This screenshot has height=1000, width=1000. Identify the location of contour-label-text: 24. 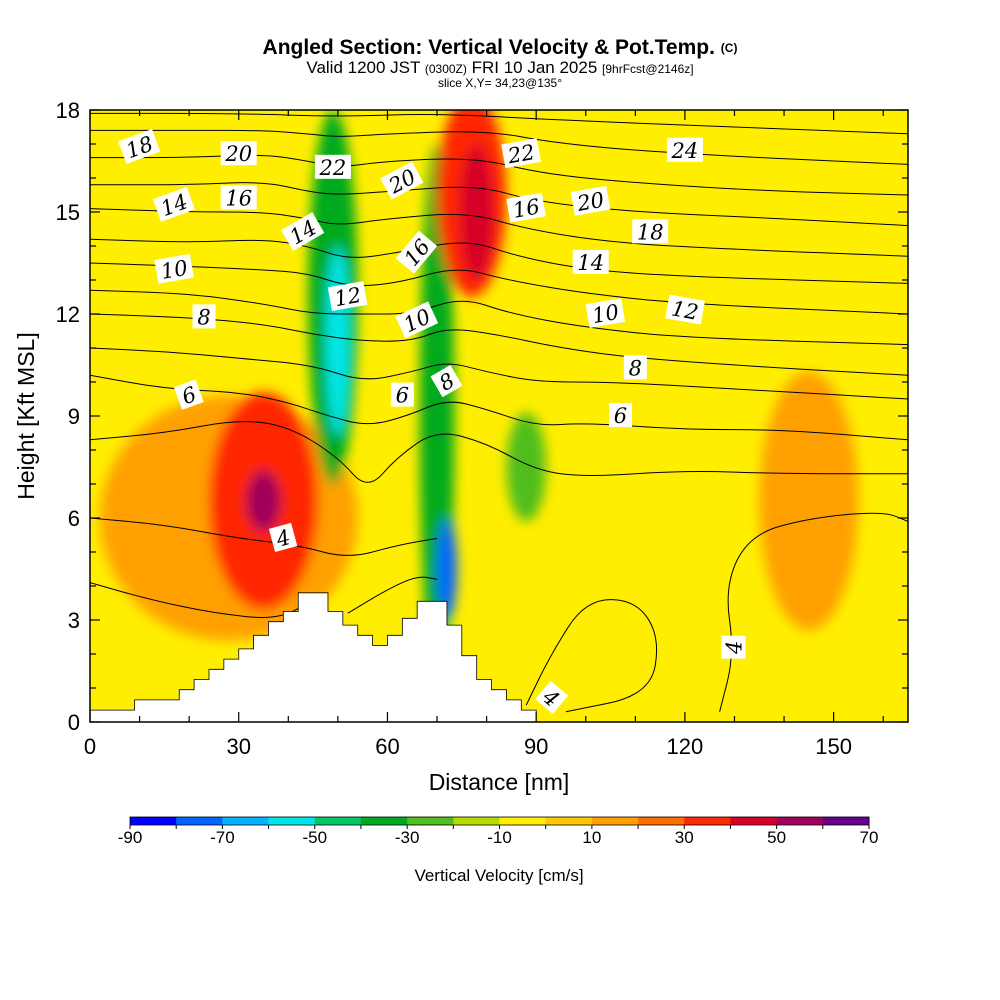
(685, 151).